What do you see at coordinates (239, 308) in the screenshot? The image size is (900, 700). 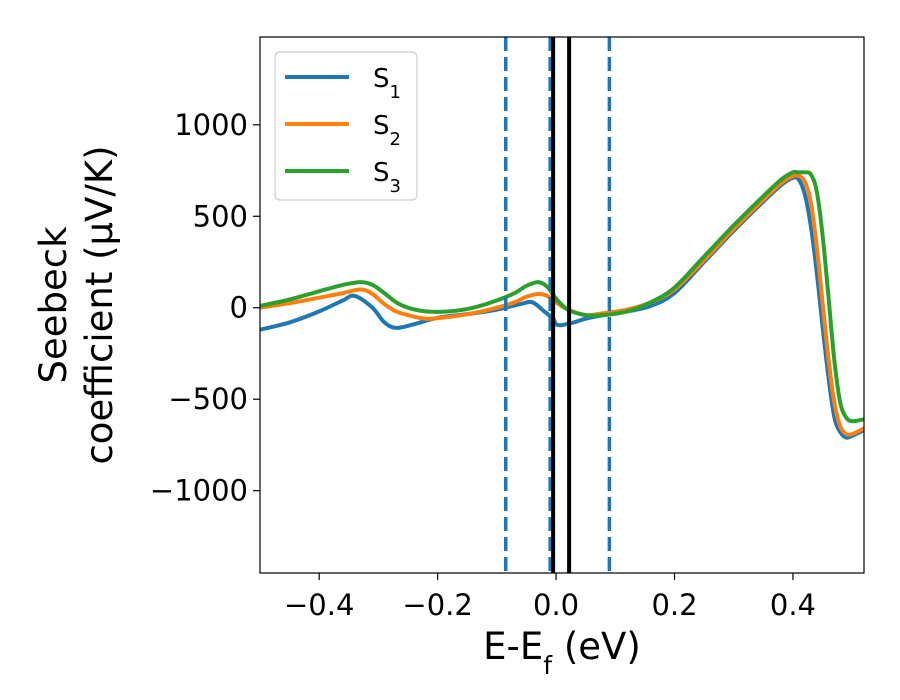 I see `y-tick-label: 0` at bounding box center [239, 308].